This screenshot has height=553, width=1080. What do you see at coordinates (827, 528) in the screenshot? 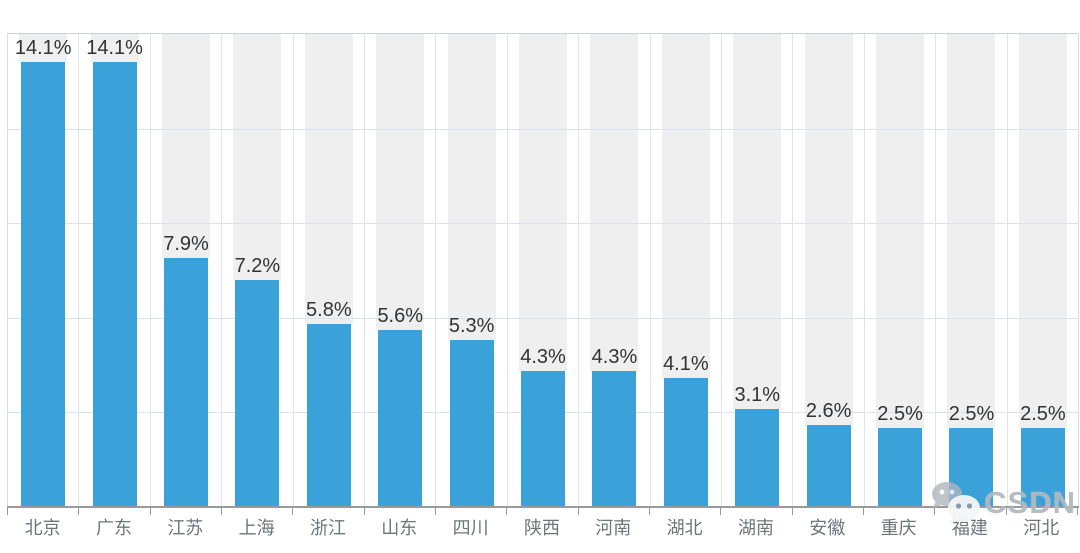
I see `x-axis-label: 安徽` at bounding box center [827, 528].